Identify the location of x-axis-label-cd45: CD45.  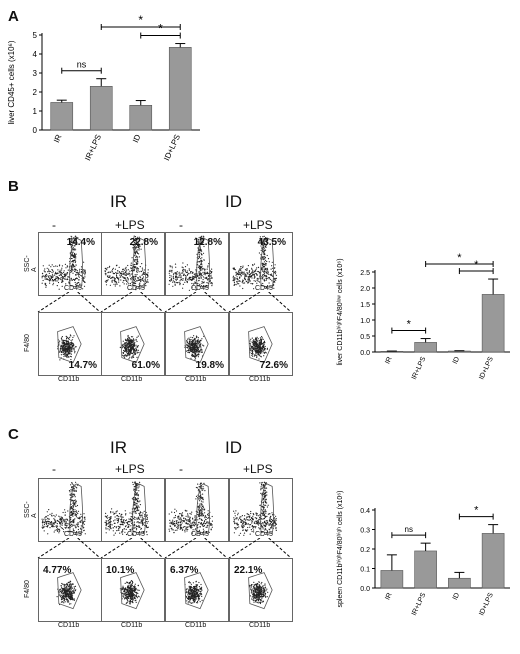
(73, 288).